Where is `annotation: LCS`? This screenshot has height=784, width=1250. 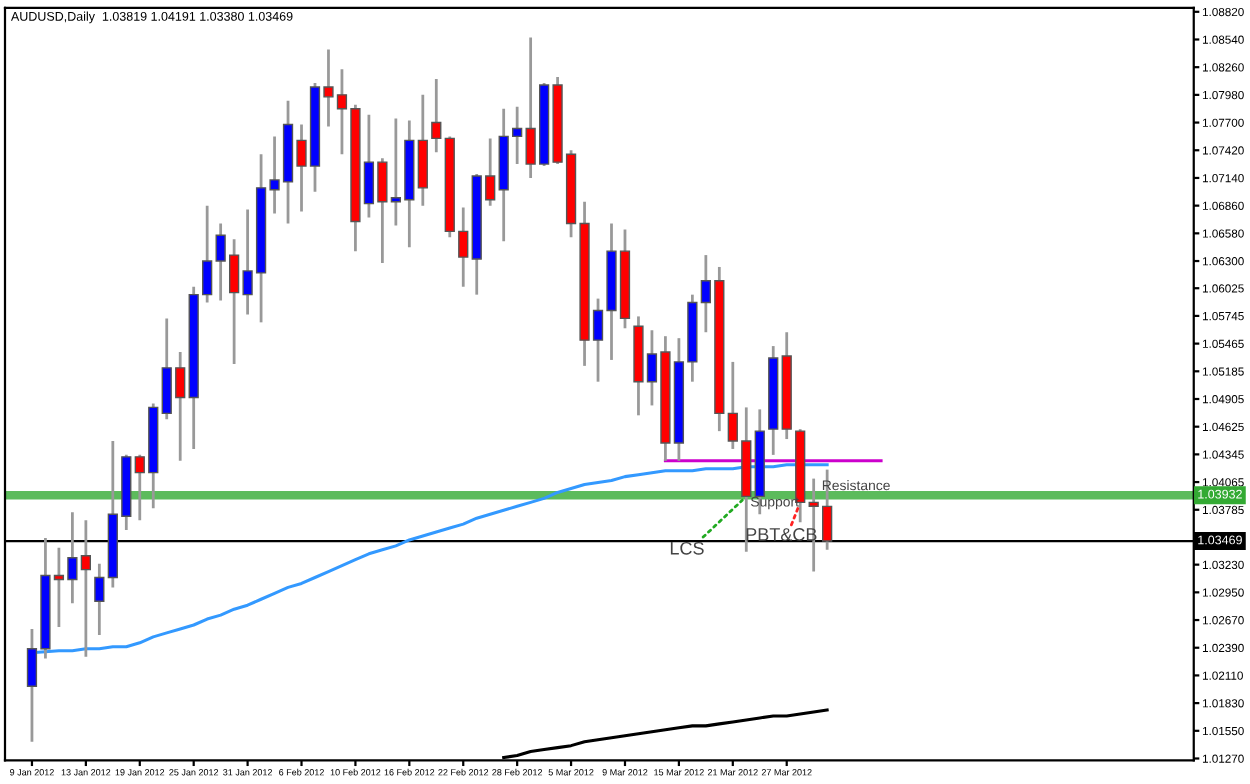
annotation: LCS is located at coordinates (687, 548).